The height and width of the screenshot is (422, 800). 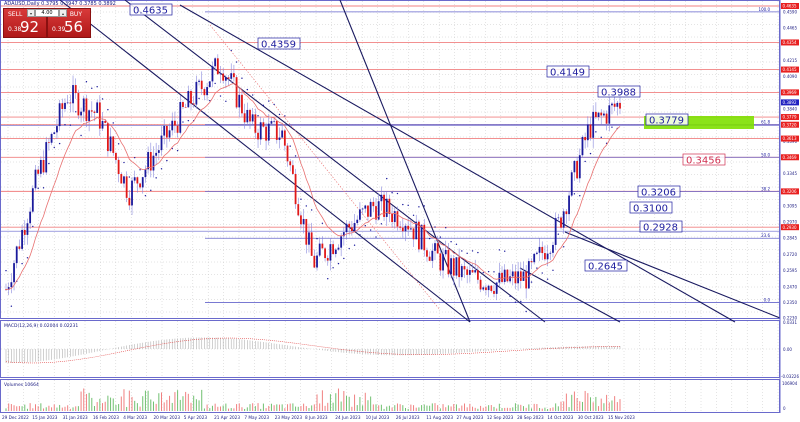 I want to click on date-tick: 28 Sep 2023, so click(x=530, y=417).